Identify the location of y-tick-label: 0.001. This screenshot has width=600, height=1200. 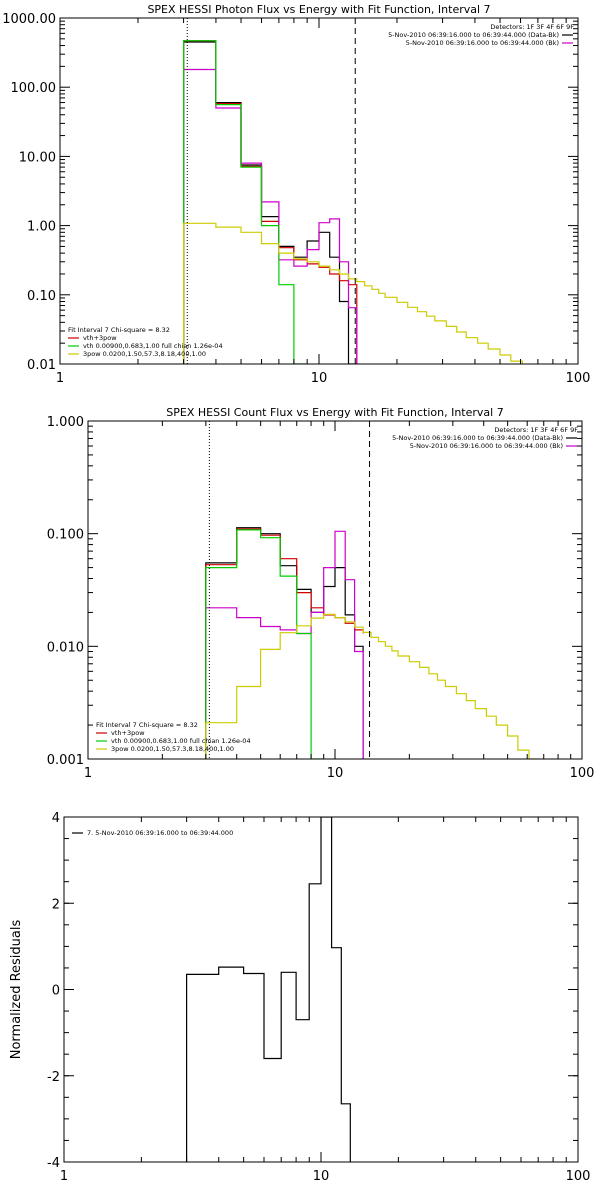
(65, 760).